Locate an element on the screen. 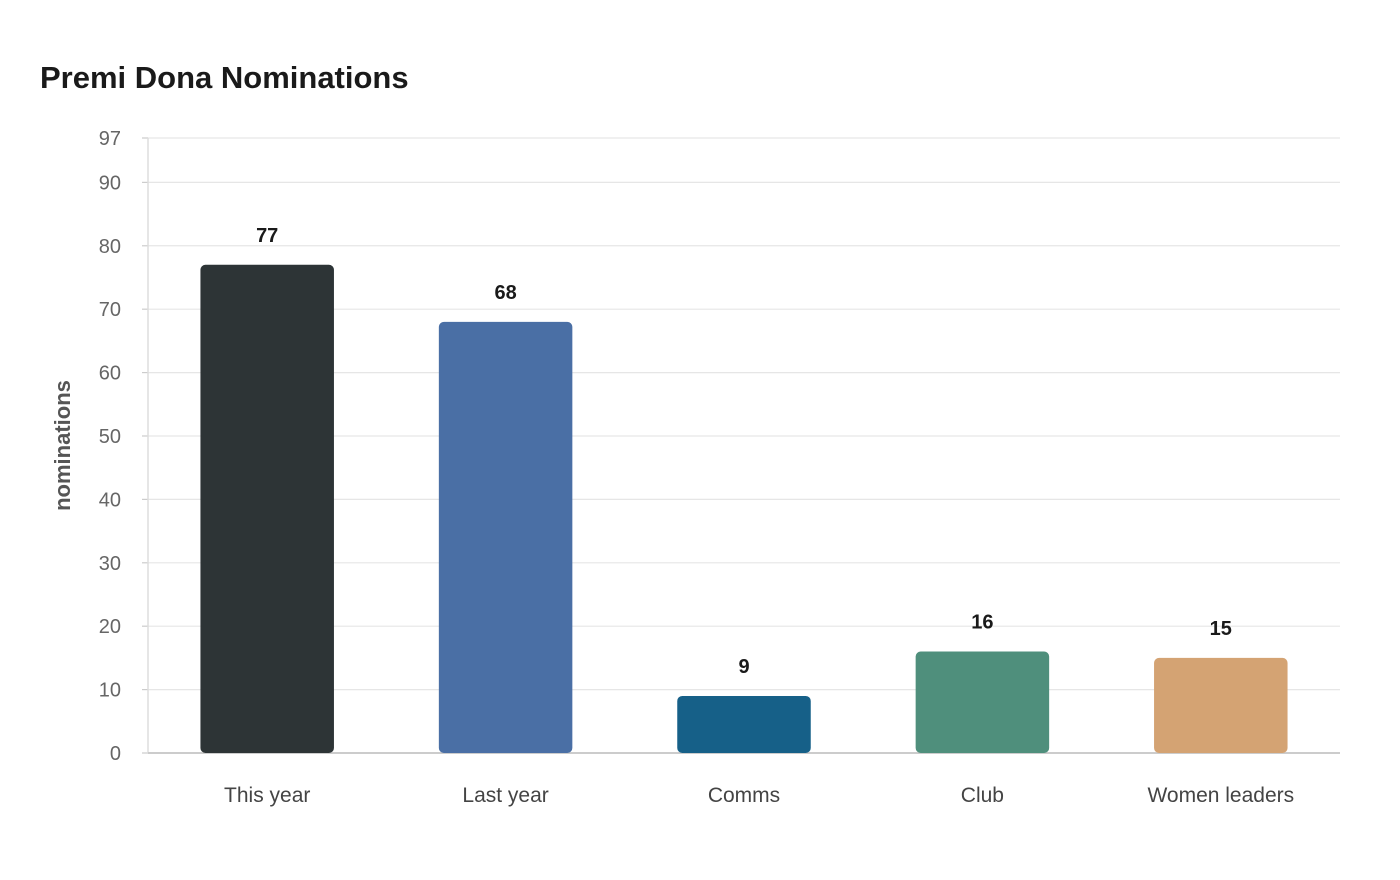 This screenshot has width=1400, height=880. y-axis-title: nominations is located at coordinates (62, 445).